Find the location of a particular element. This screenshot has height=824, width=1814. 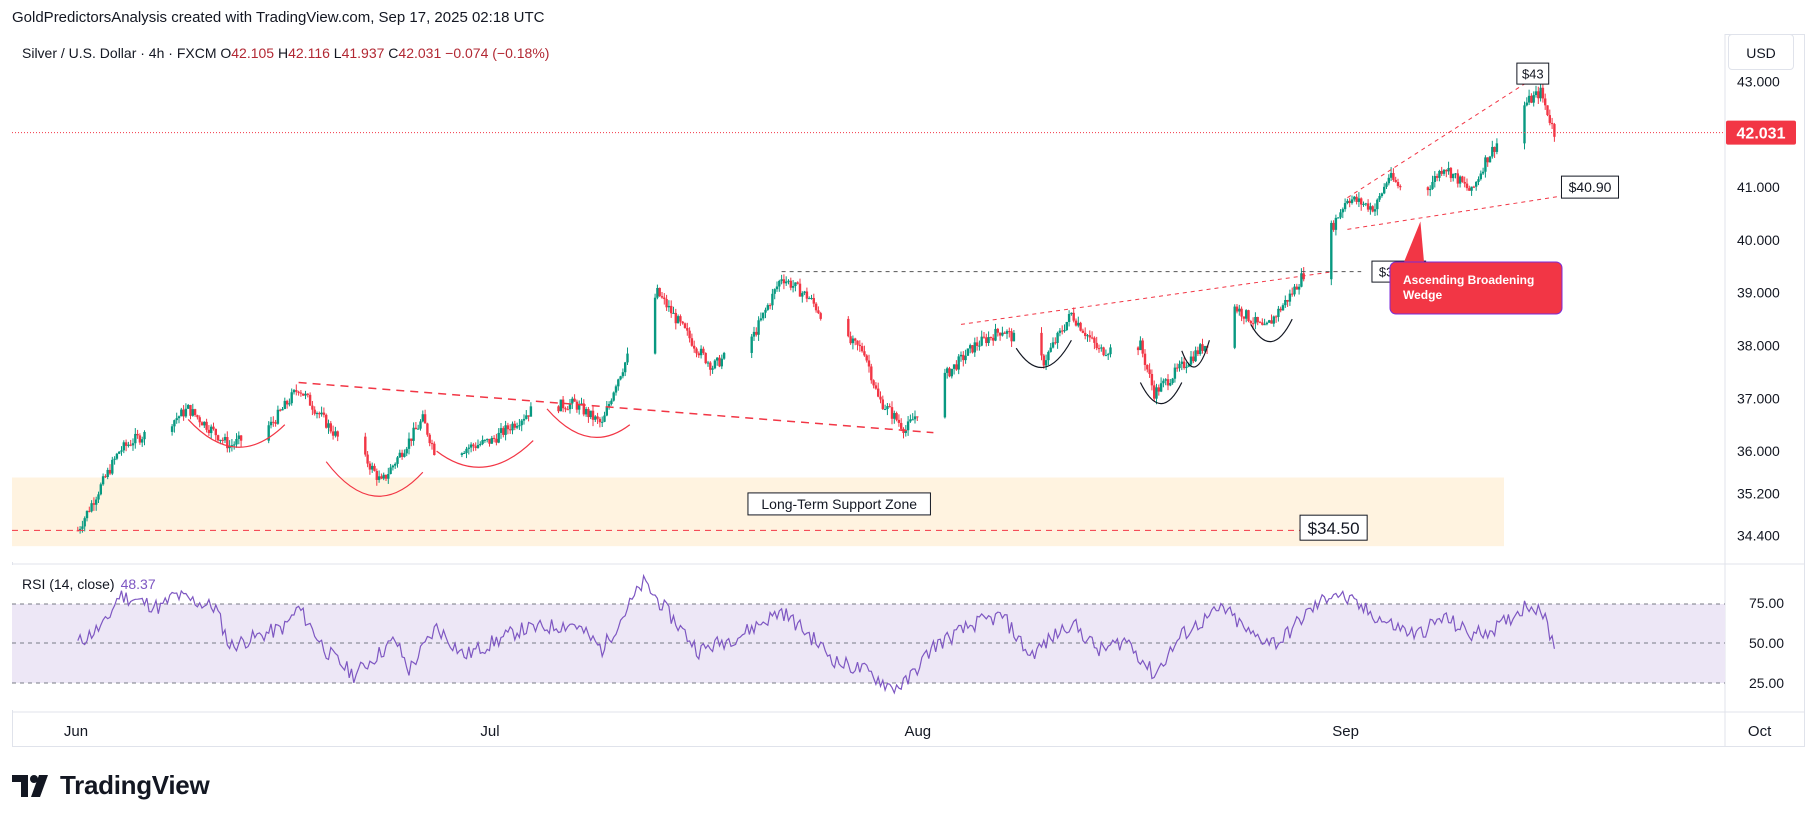

label-34-50-box is located at coordinates (1333, 527).